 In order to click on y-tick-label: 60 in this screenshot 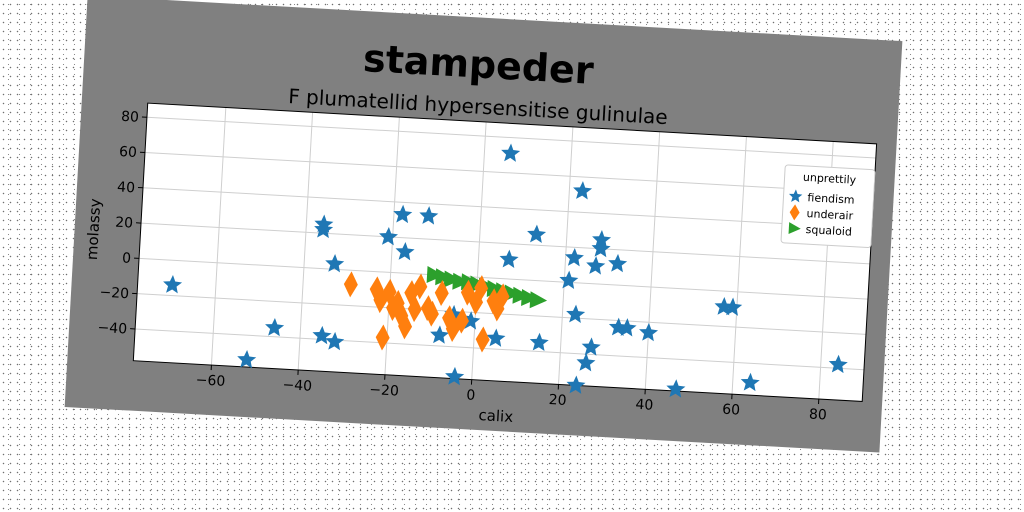, I will do `click(128, 152)`.